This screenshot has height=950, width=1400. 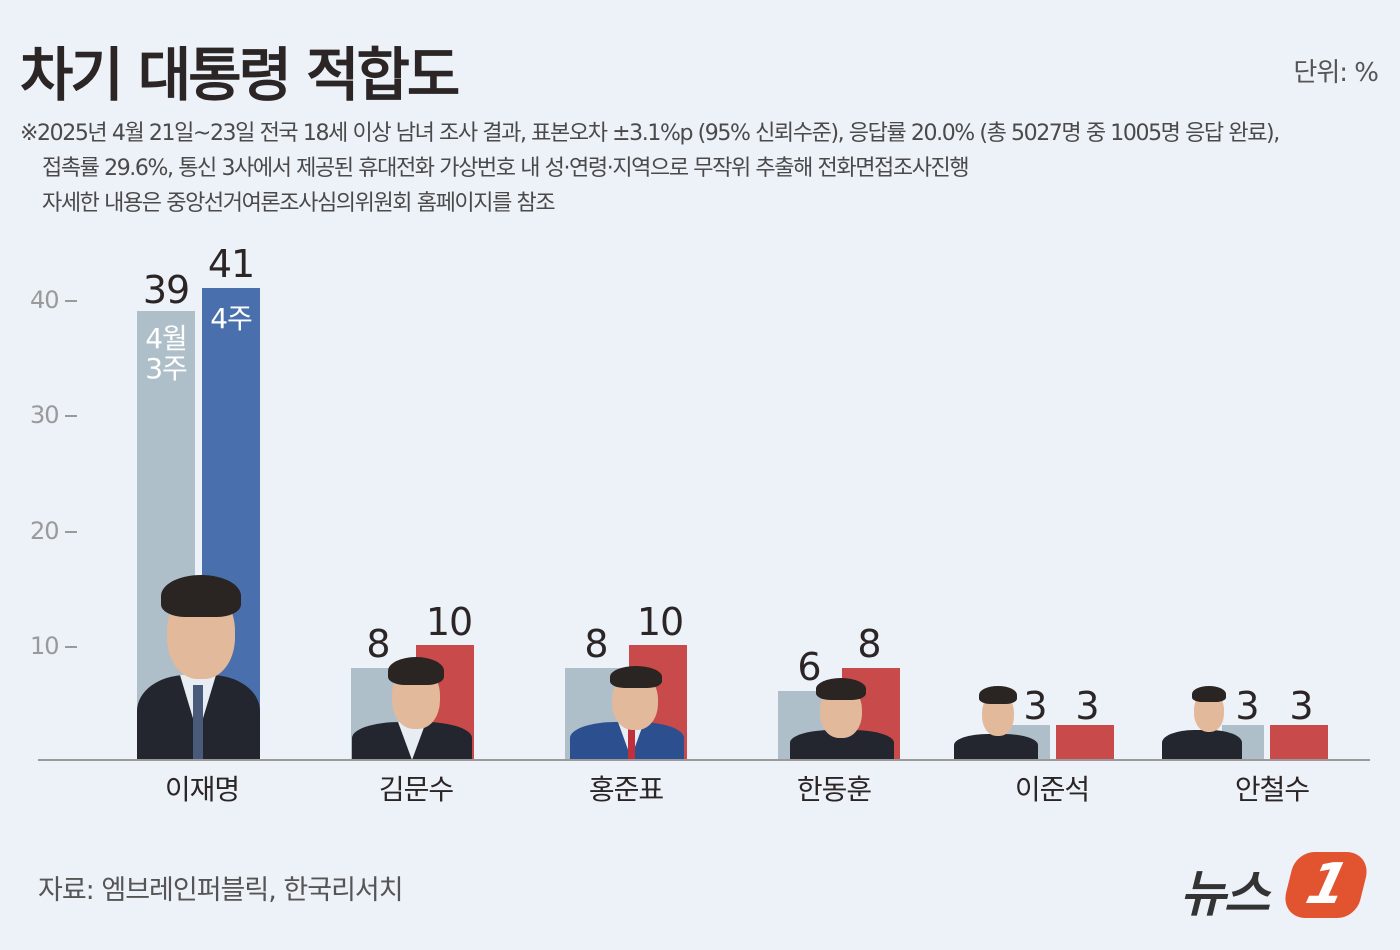 What do you see at coordinates (1272, 789) in the screenshot?
I see `category-label-ahn-cheolsoo: 안철수` at bounding box center [1272, 789].